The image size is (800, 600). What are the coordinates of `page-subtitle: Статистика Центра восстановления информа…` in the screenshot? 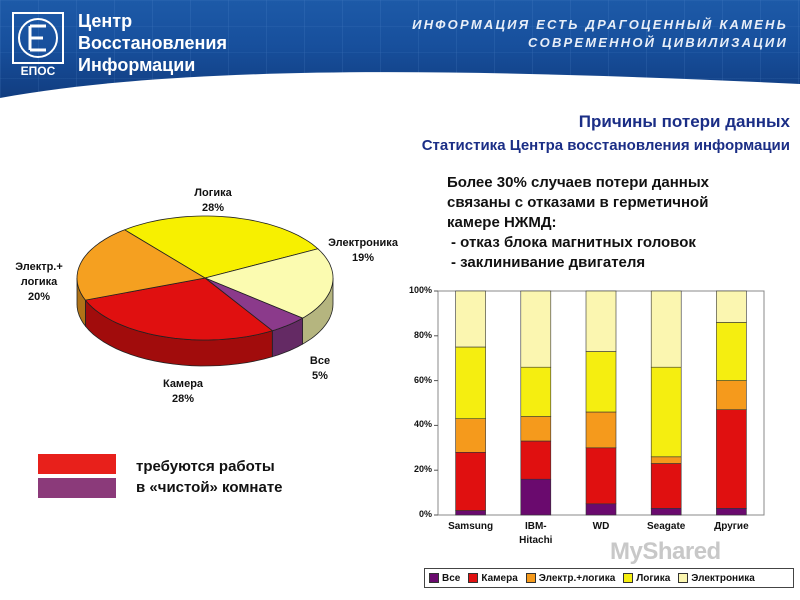 It's located at (605, 145).